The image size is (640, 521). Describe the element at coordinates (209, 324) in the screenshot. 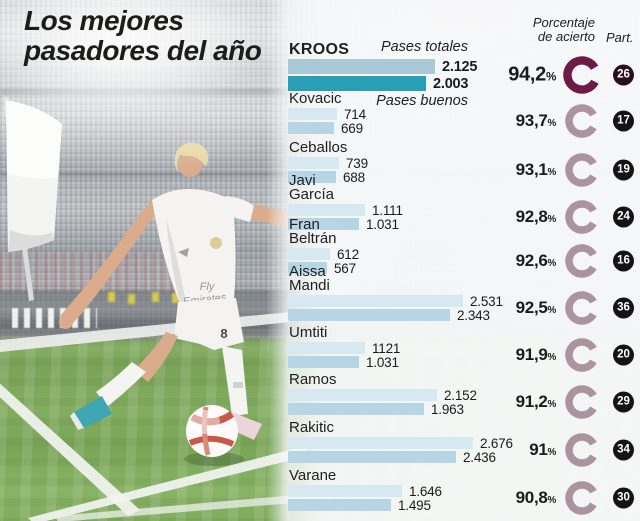

I see `player-shorts` at that location.